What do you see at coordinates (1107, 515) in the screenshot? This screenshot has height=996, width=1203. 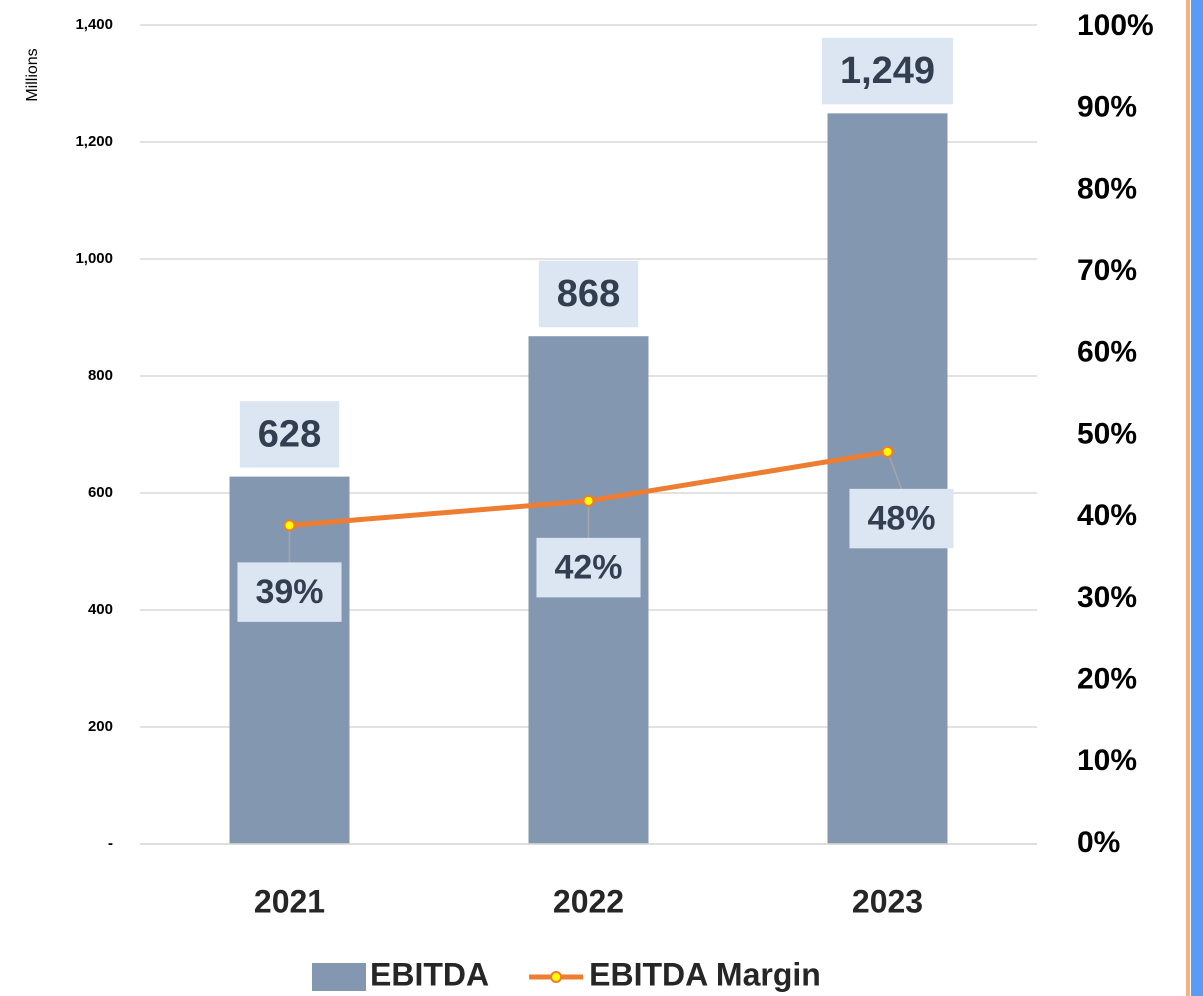 I see `y2-tick-label: 40%` at bounding box center [1107, 515].